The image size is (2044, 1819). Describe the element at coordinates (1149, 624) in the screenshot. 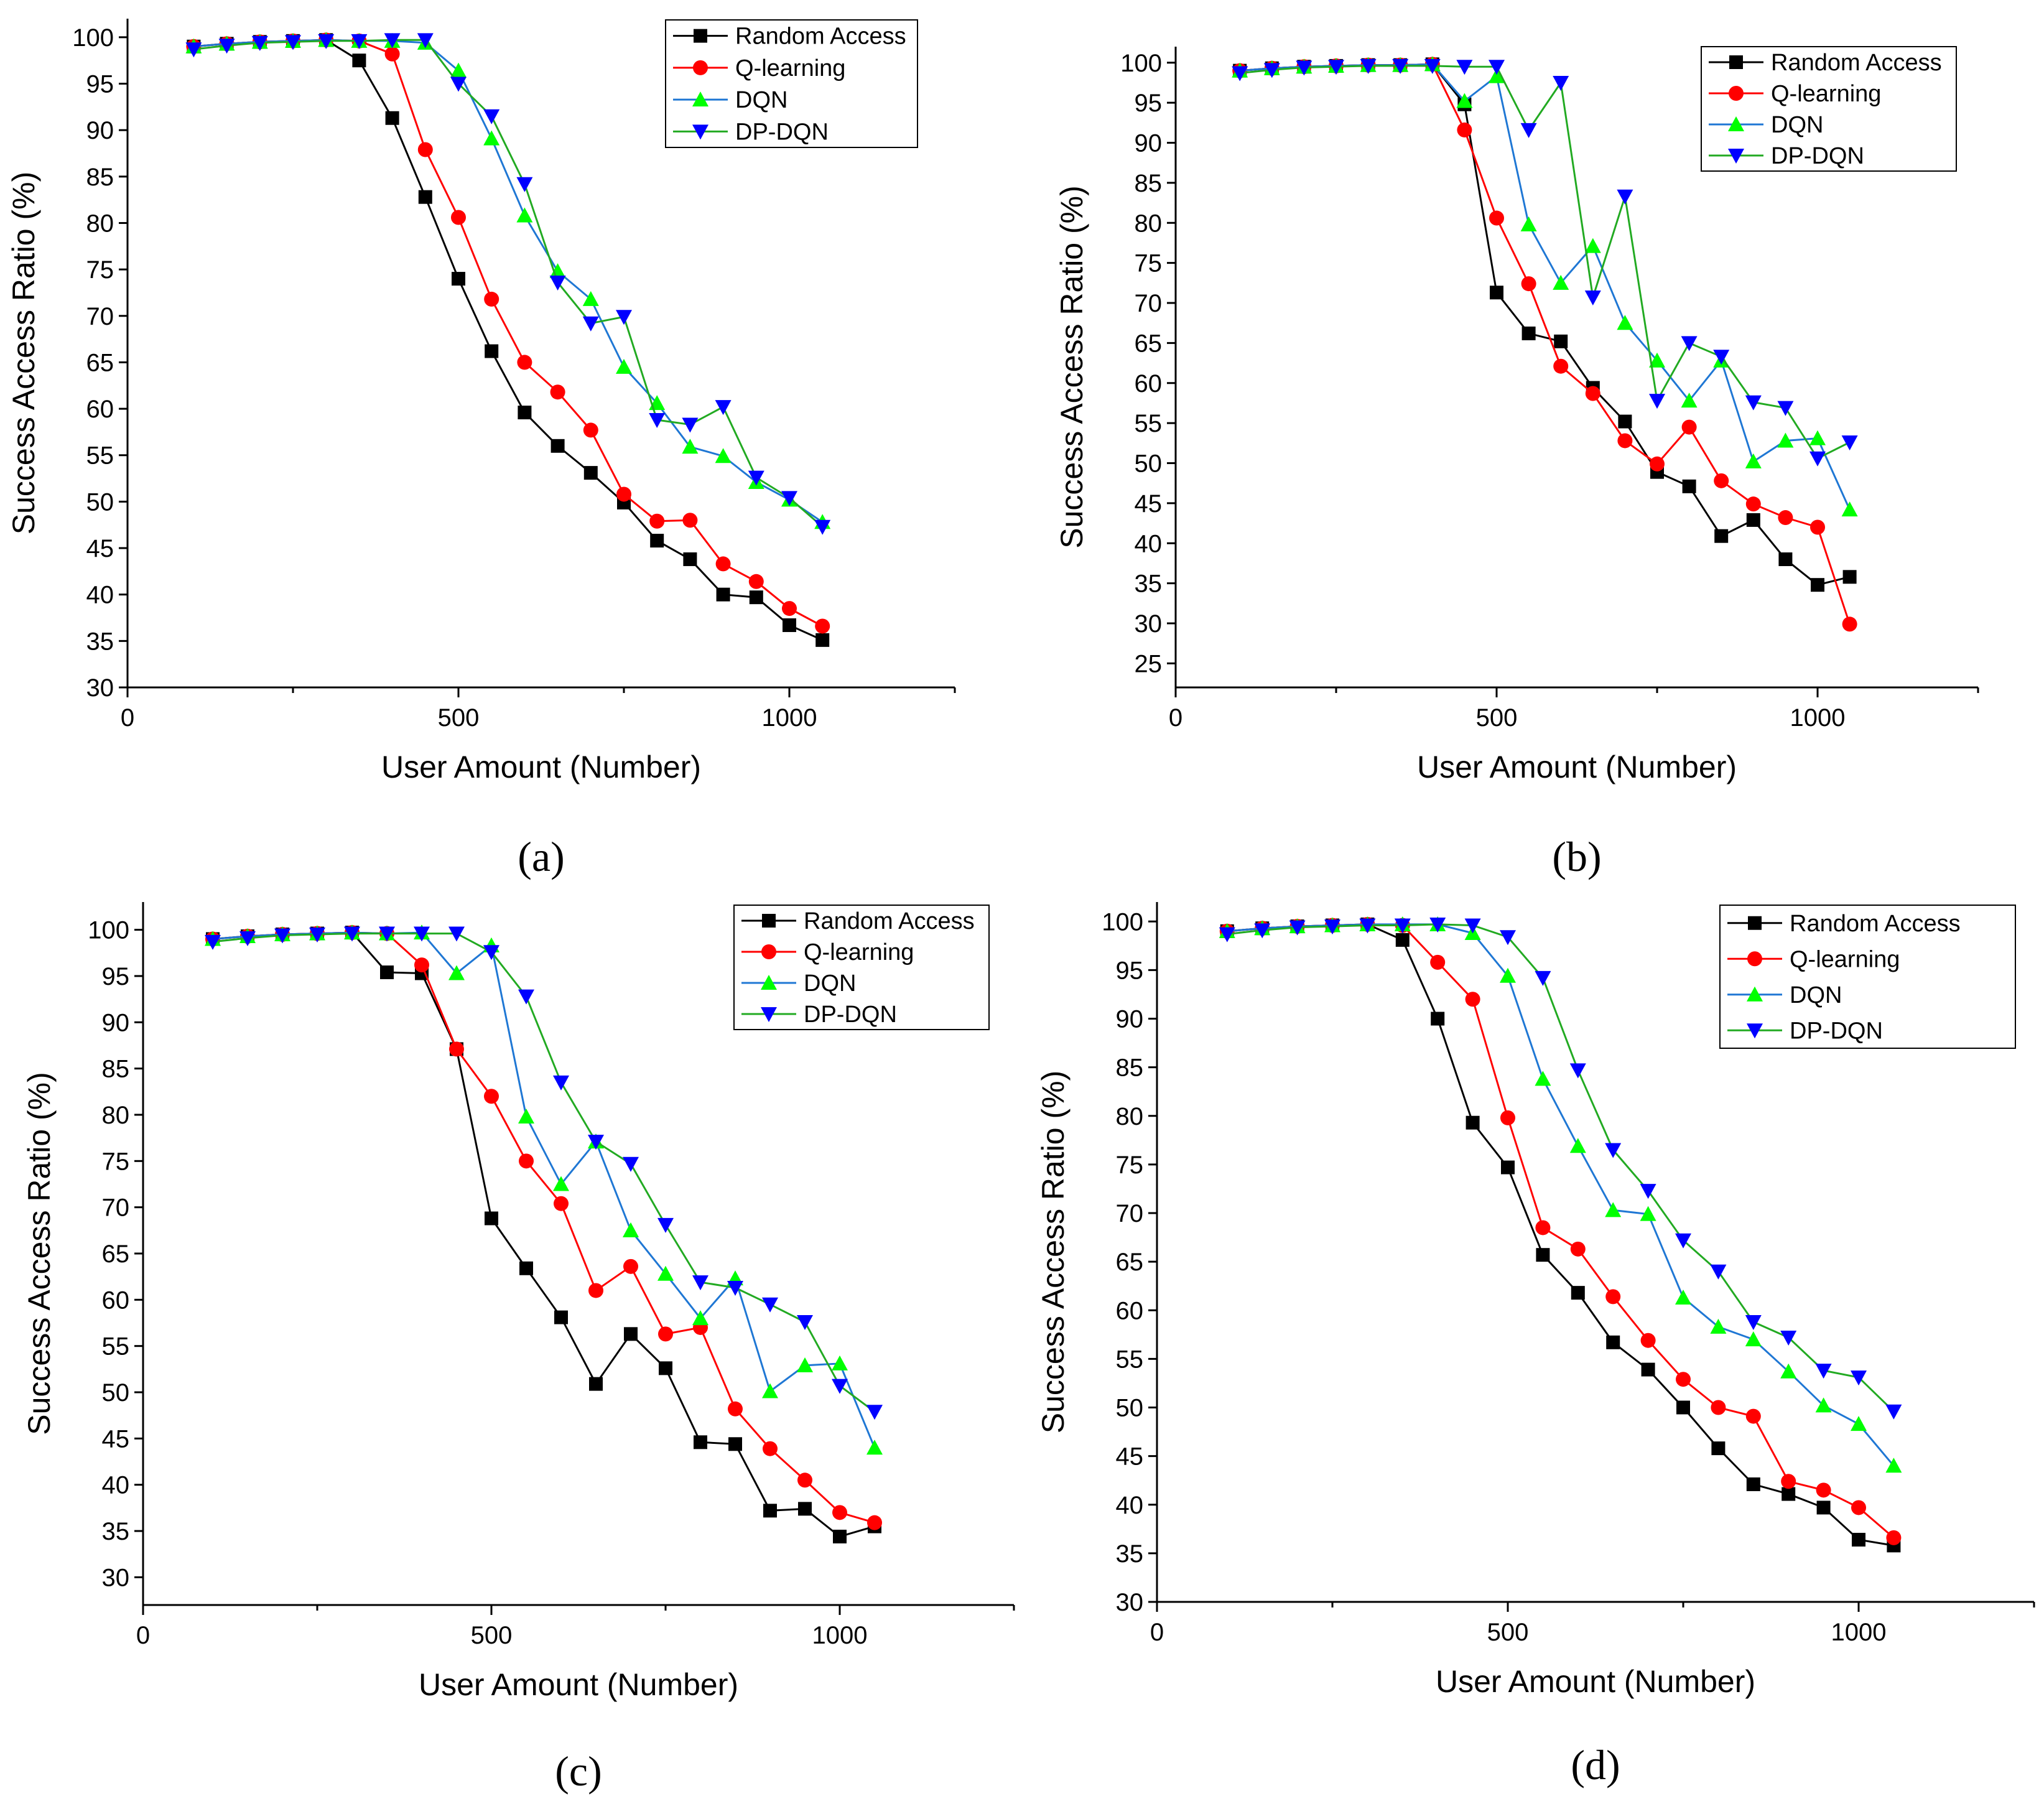

I see `y-tick-label: 30` at that location.